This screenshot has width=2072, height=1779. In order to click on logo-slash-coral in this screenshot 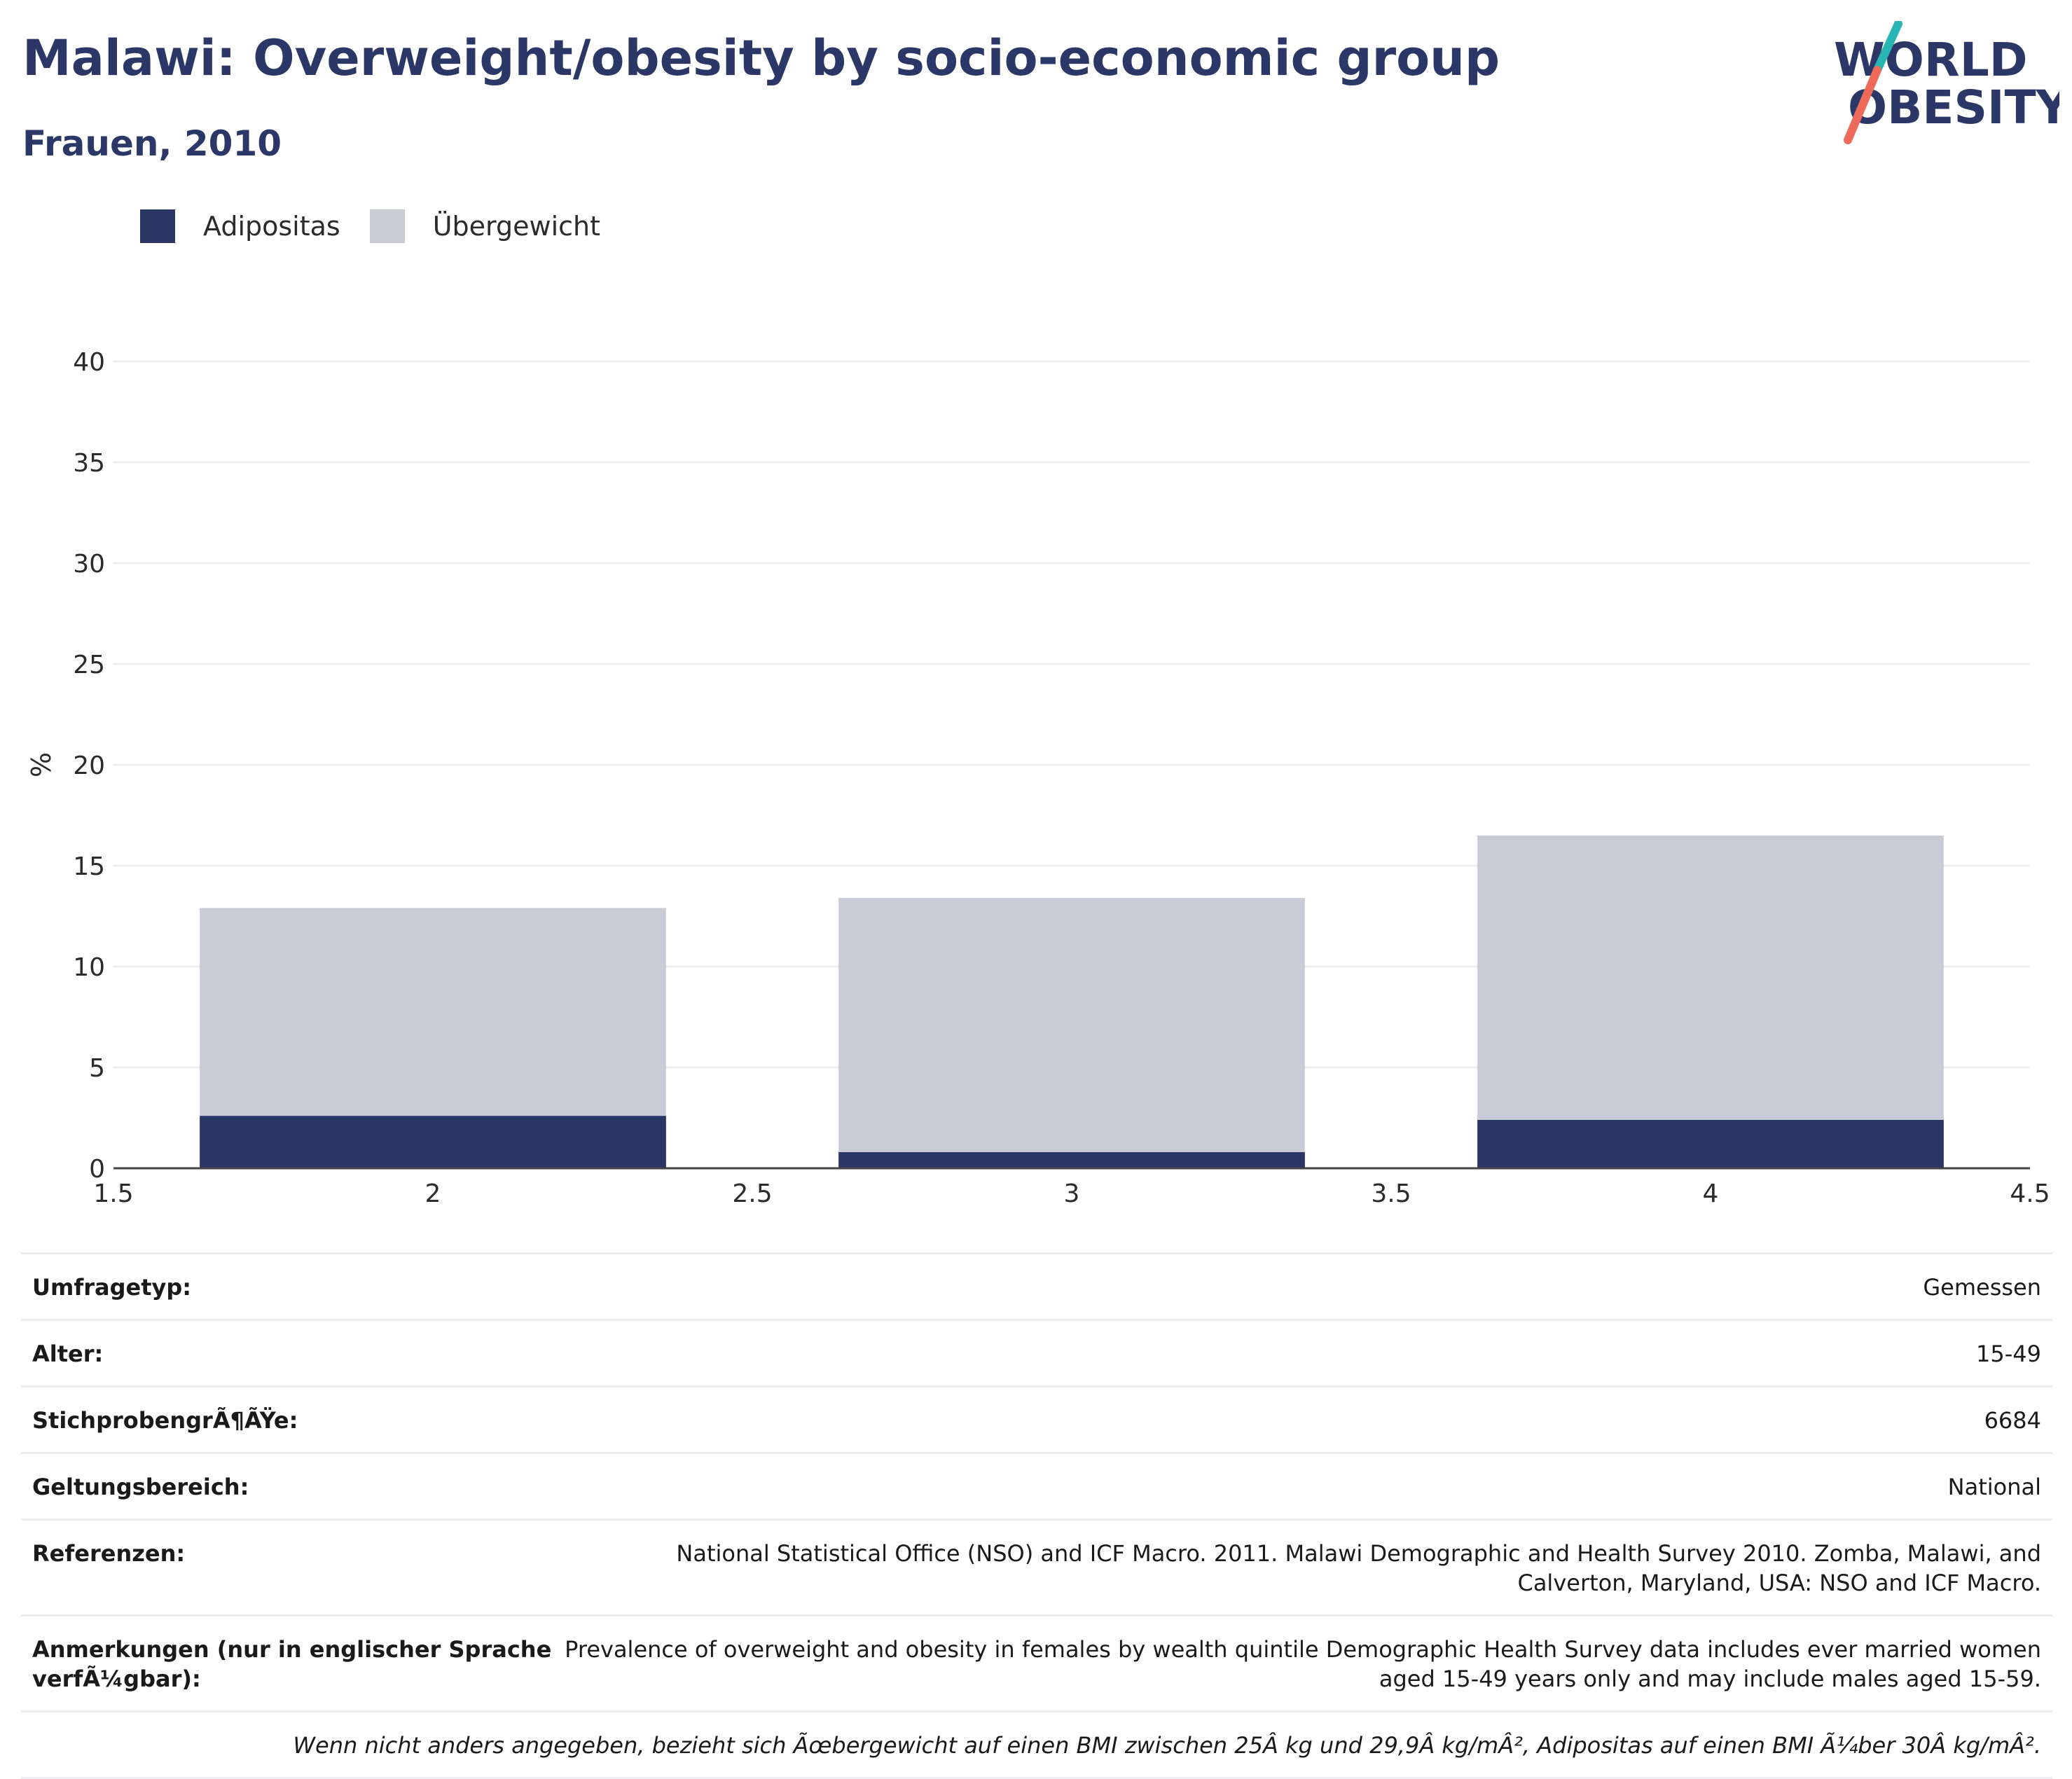, I will do `click(1863, 105)`.